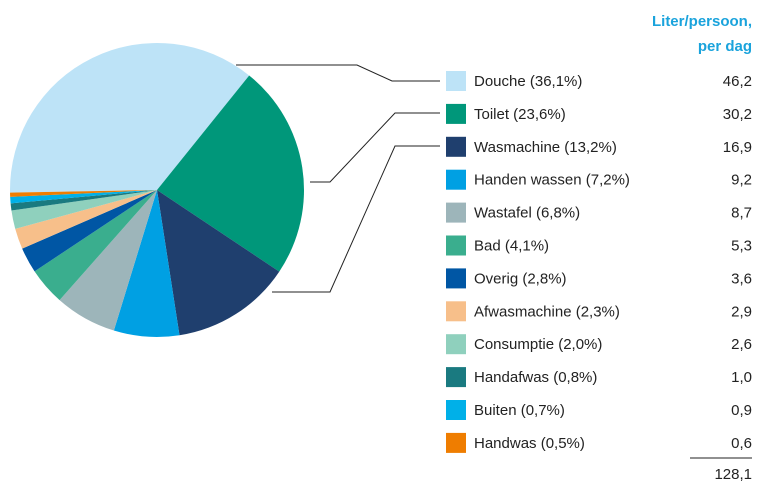 The height and width of the screenshot is (486, 757). Describe the element at coordinates (737, 81) in the screenshot. I see `value-label: 46,2` at that location.